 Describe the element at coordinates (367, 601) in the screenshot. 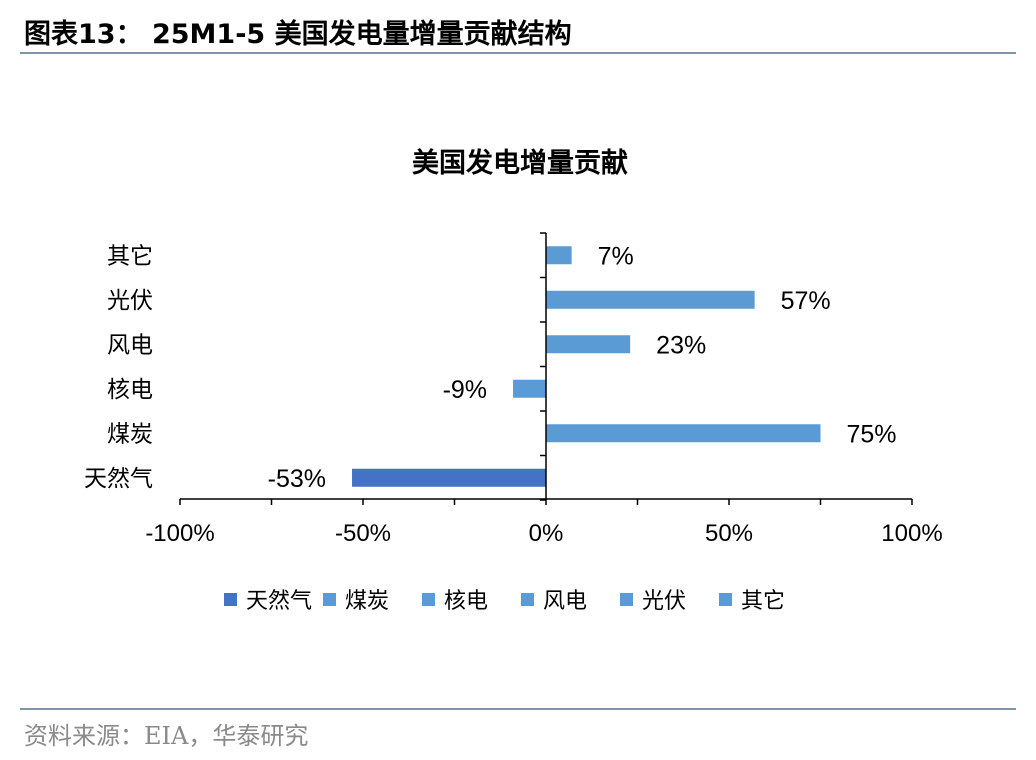

I see `legend-label: 煤炭` at that location.